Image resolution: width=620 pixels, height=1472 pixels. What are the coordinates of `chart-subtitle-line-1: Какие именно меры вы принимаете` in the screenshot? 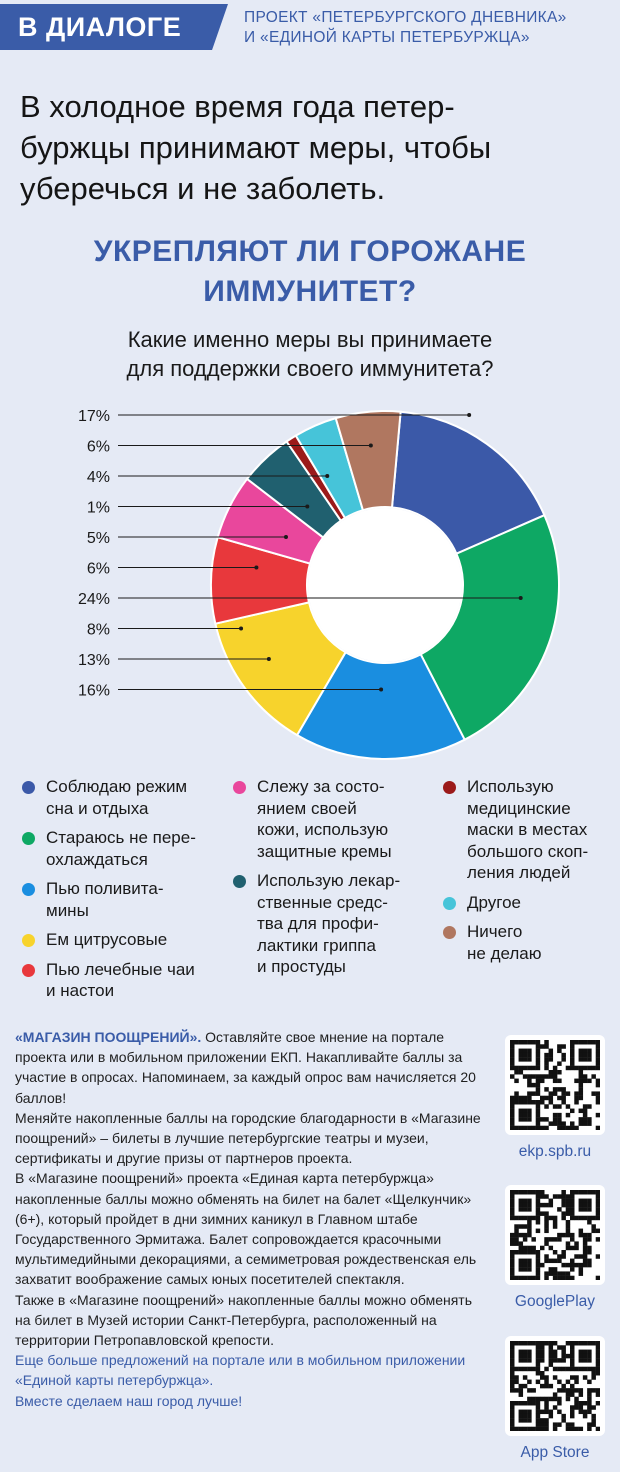 It's located at (310, 339).